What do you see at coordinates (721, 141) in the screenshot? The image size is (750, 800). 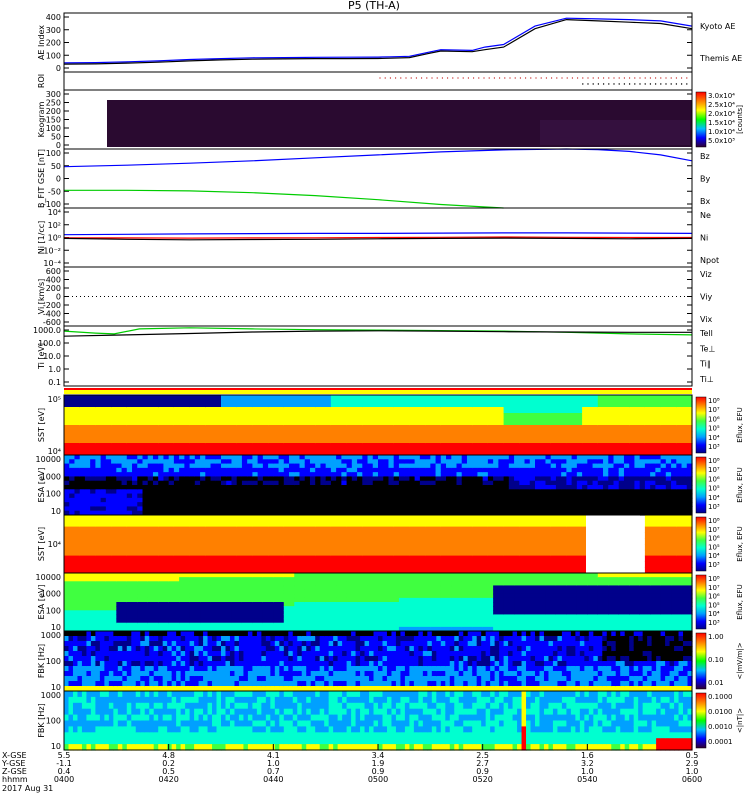 I see `keogram-colorbar-tick: 5.0x10³` at bounding box center [721, 141].